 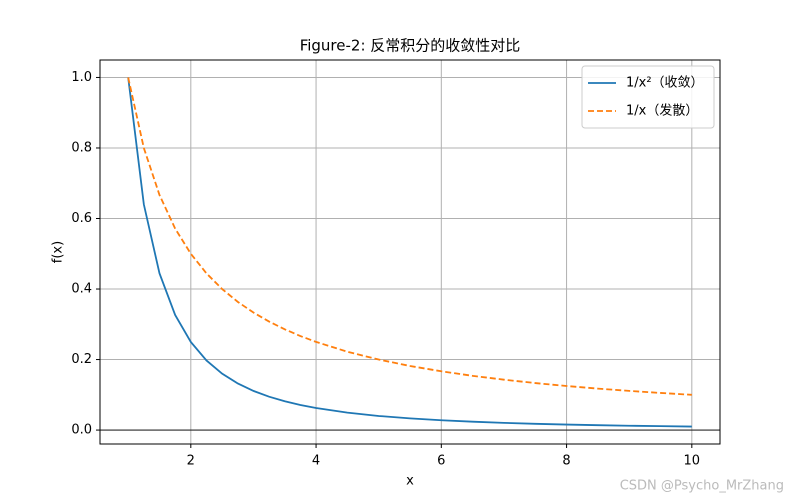 What do you see at coordinates (566, 461) in the screenshot?
I see `x-tick-label: 8` at bounding box center [566, 461].